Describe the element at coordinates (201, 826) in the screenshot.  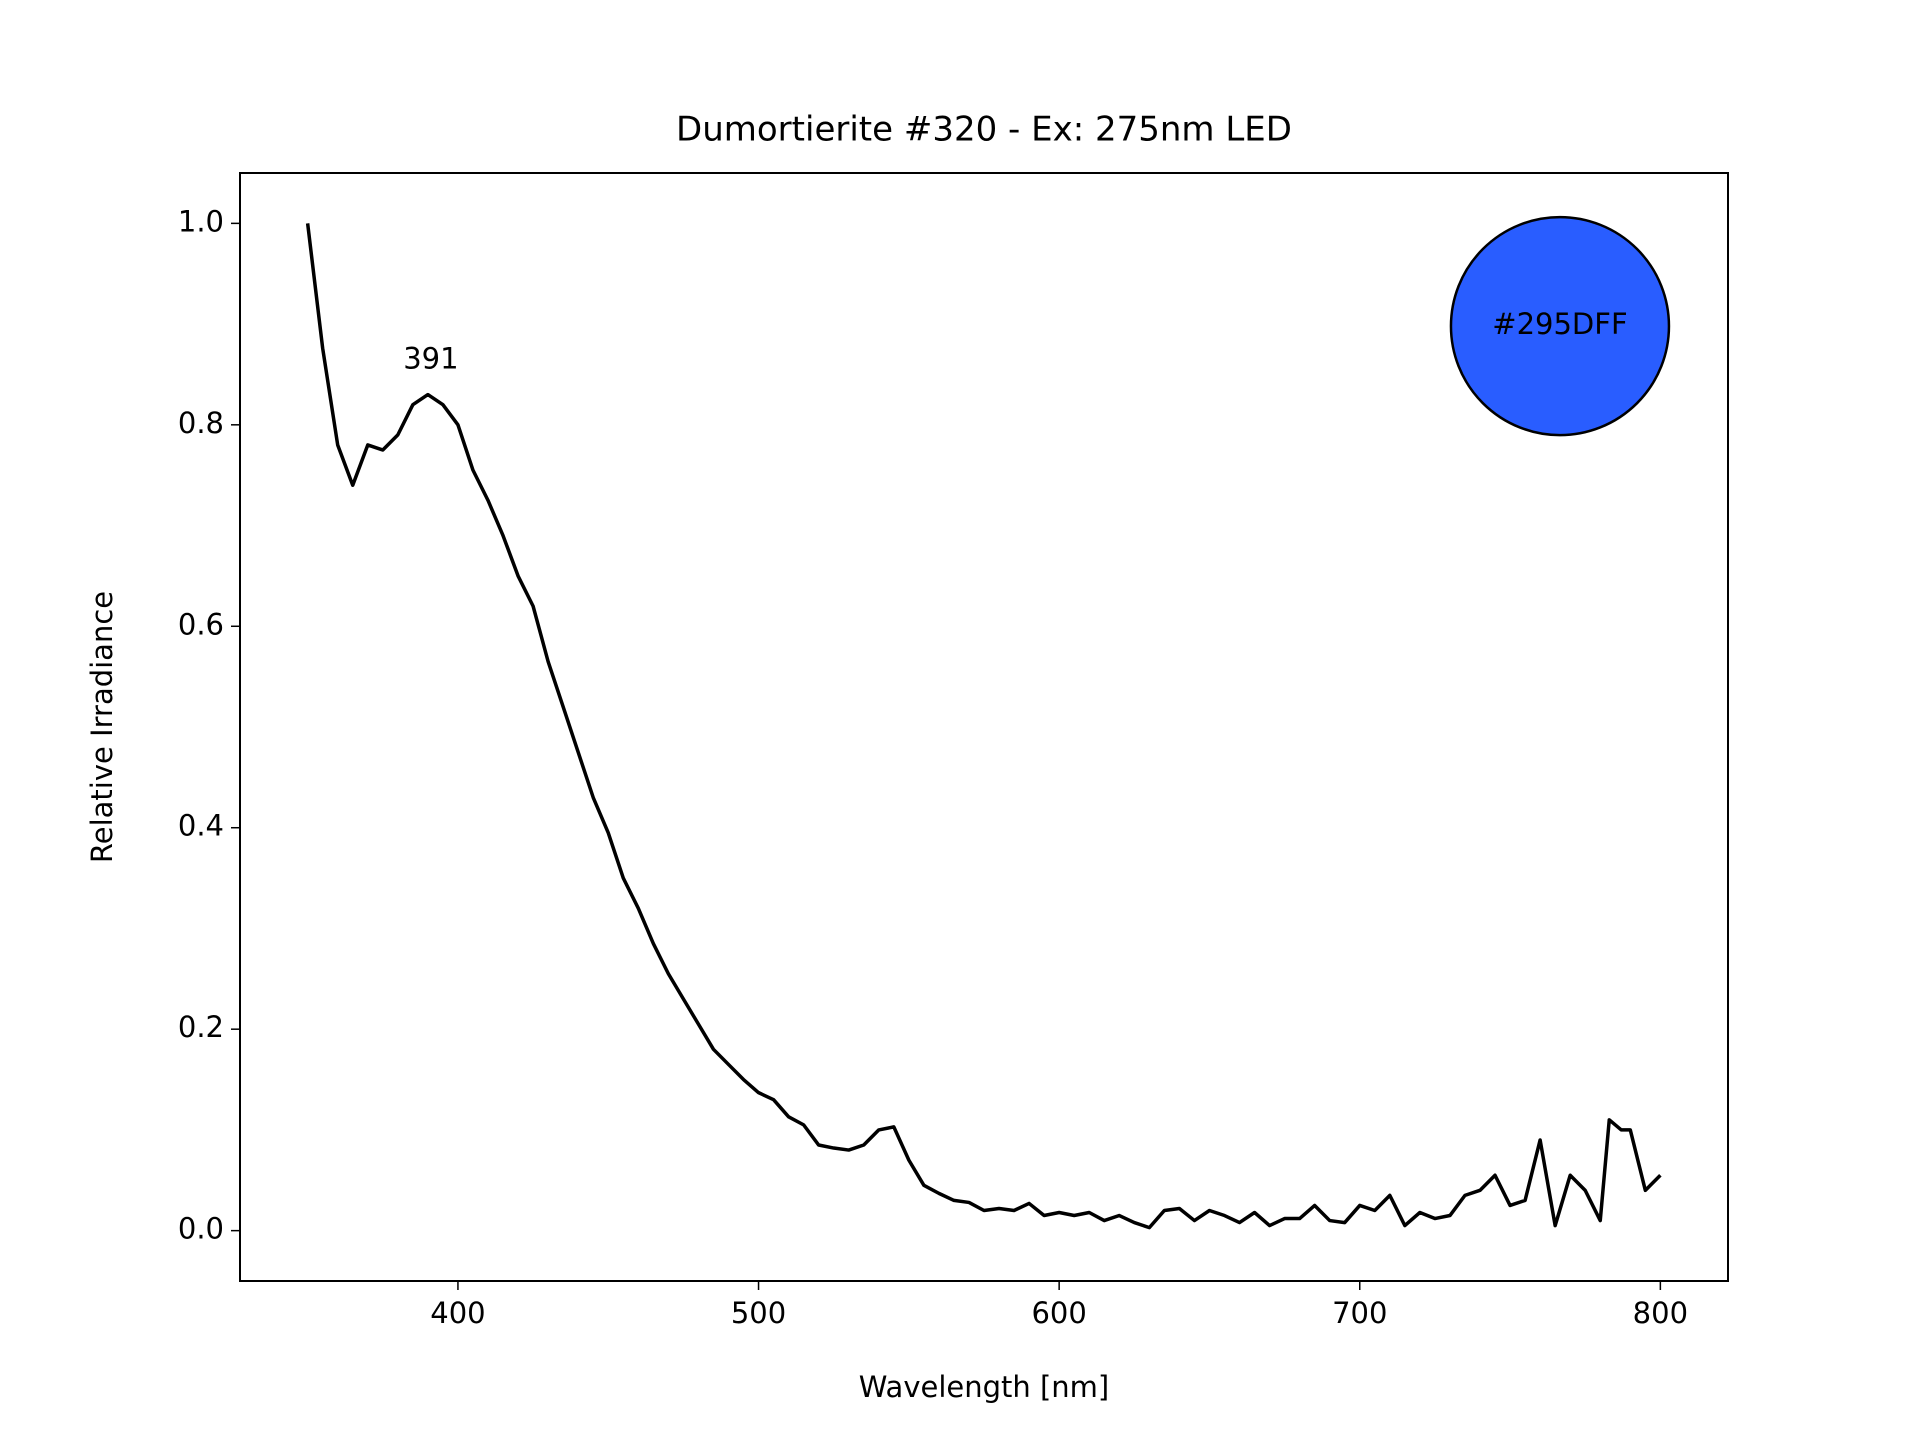
I see `y-tick-label: 0.4` at that location.